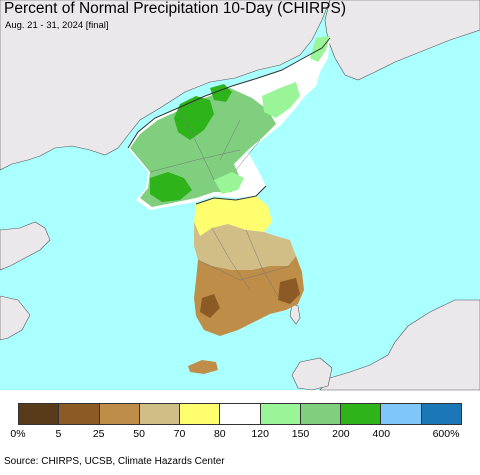 The height and width of the screenshot is (475, 480). Describe the element at coordinates (18, 434) in the screenshot. I see `legend-label: 0%` at that location.